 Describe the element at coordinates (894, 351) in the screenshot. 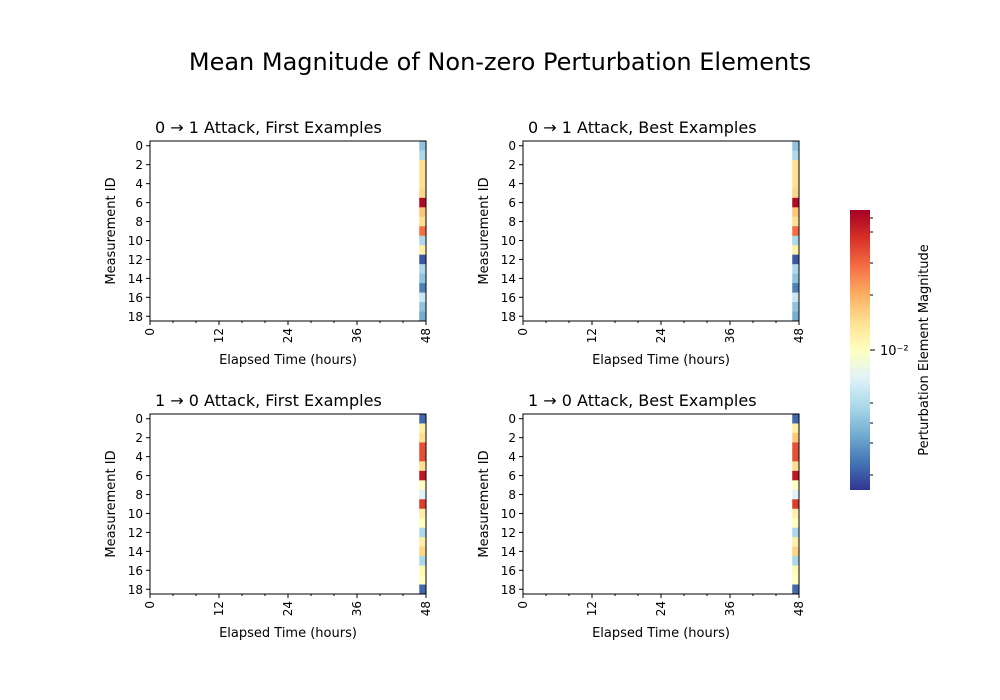

I see `colorbar-tick-label: 10⁻²` at that location.